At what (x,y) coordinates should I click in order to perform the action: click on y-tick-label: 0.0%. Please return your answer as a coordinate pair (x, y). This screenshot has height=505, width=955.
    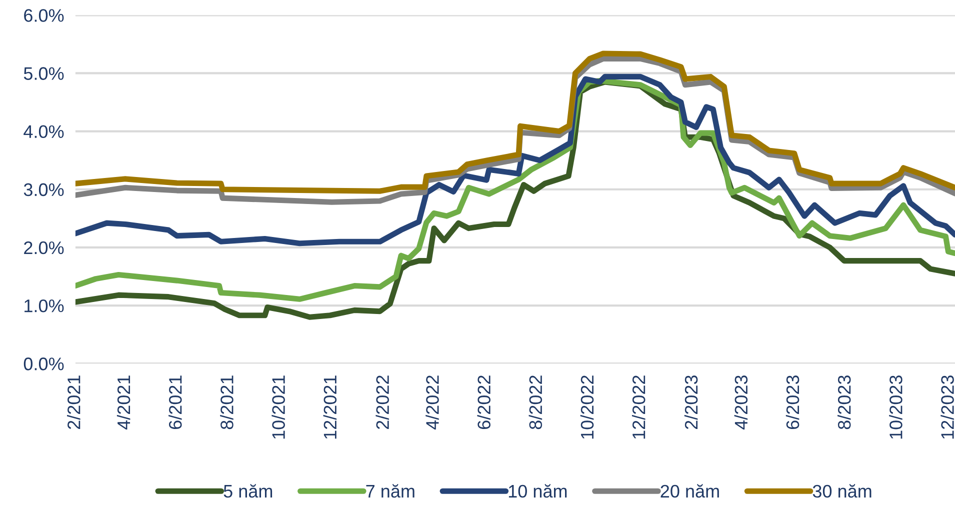
    Looking at the image, I should click on (44, 364).